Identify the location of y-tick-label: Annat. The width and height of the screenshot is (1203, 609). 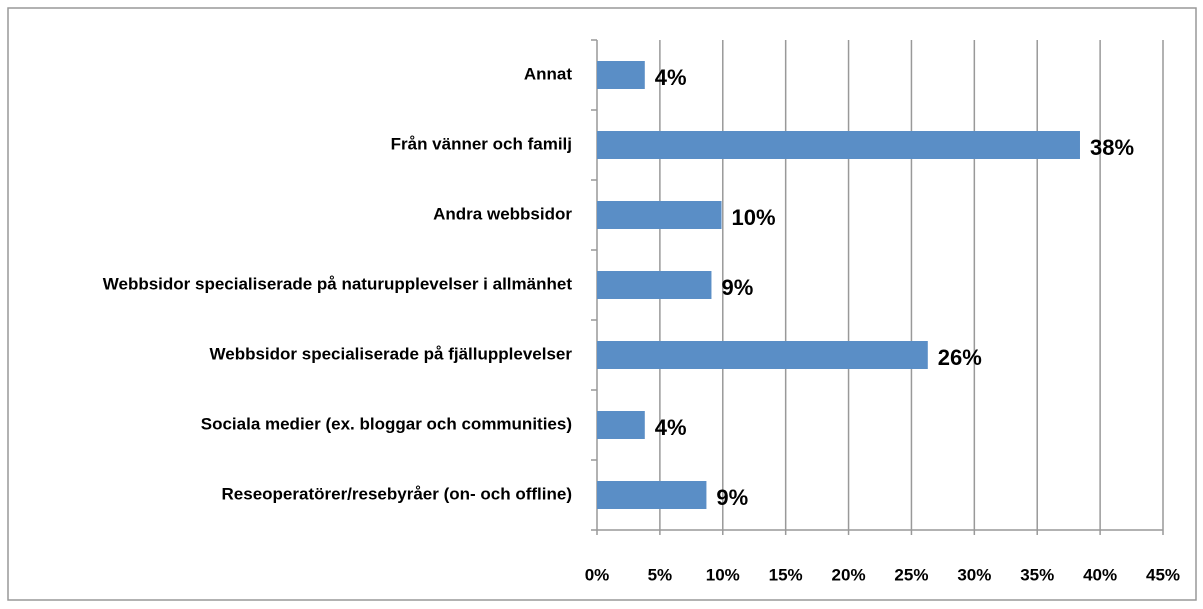
(548, 73).